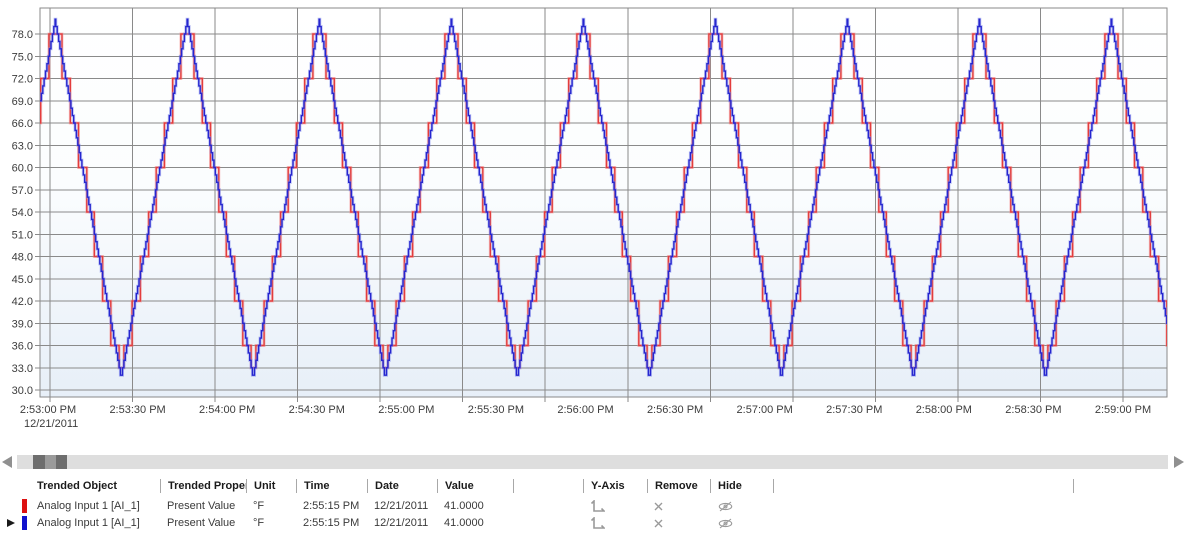  I want to click on x-tick-label: 2:56:00 PM, so click(585, 410).